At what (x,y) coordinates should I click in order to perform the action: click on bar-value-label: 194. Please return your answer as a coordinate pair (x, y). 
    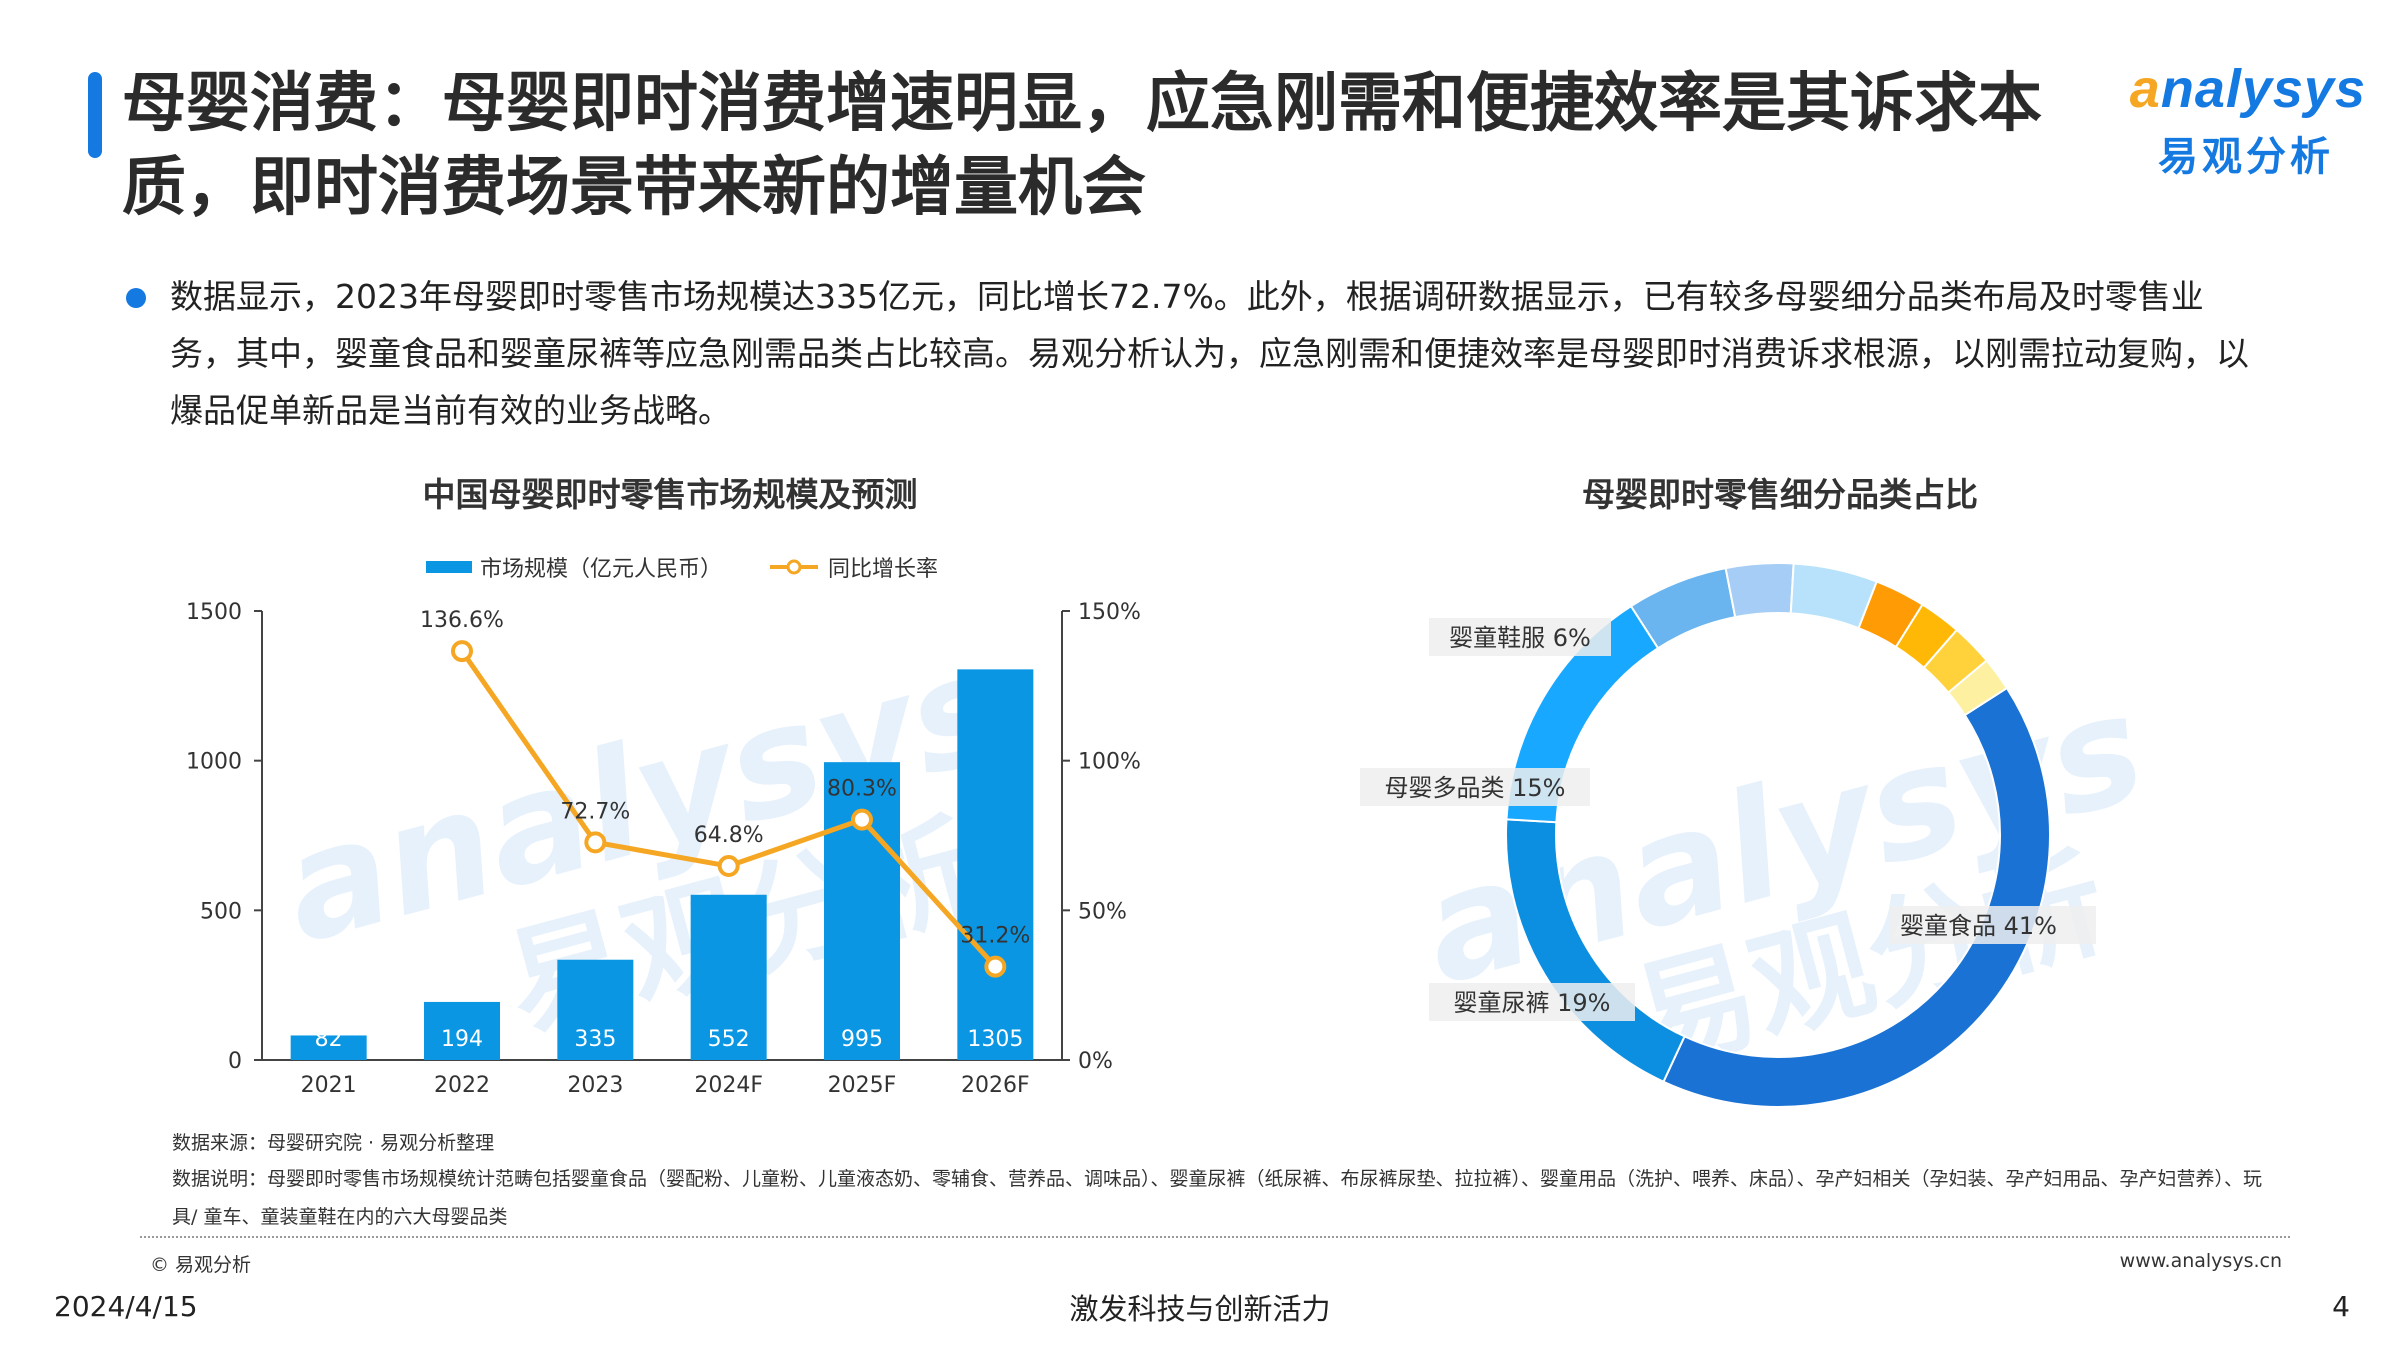
    Looking at the image, I should click on (462, 1039).